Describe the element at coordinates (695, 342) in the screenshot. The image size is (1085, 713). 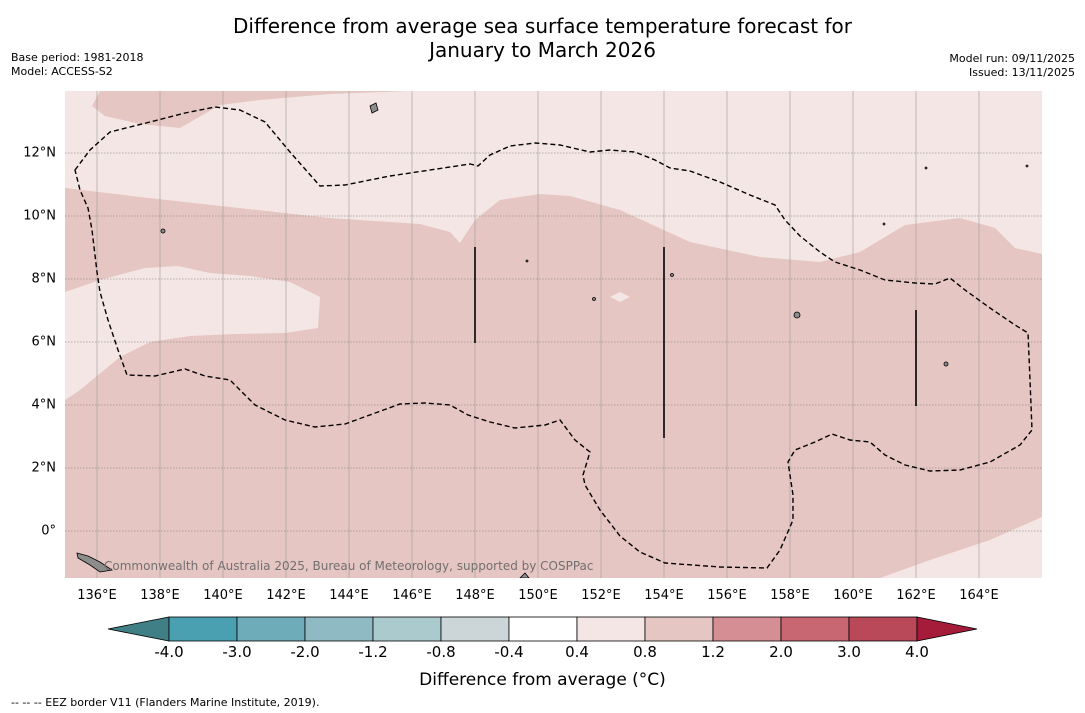
I see `eez-segments` at that location.